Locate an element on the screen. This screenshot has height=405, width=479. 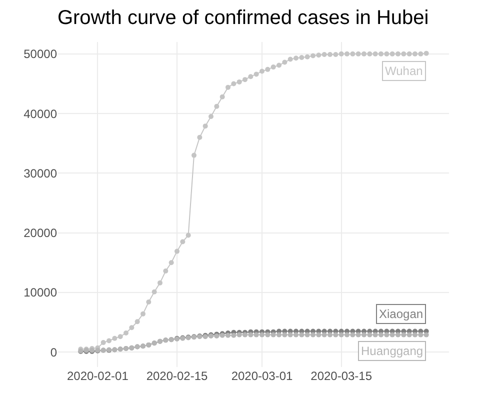
y-tick-label: 20000 is located at coordinates (41, 233).